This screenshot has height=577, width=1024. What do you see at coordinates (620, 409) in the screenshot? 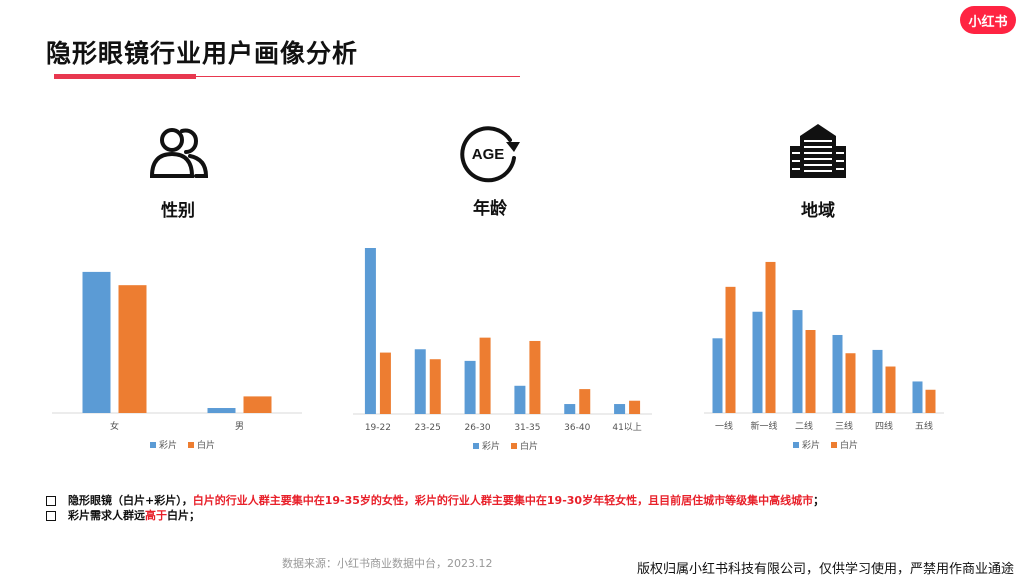
I see `chart-1-bar-彩片-41以上` at bounding box center [620, 409].